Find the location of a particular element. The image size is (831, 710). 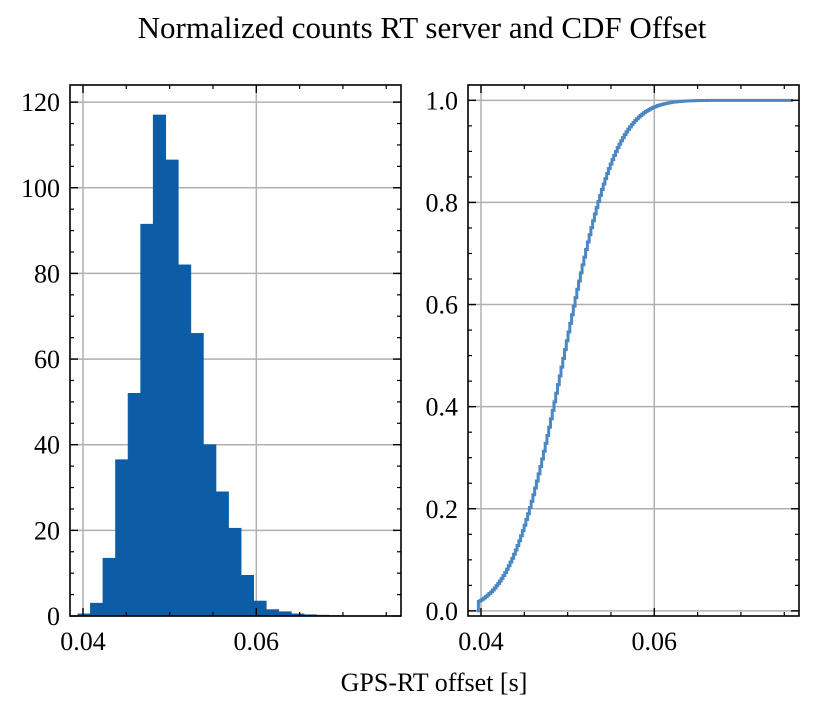

y-tick-label: 40 is located at coordinates (47, 445).